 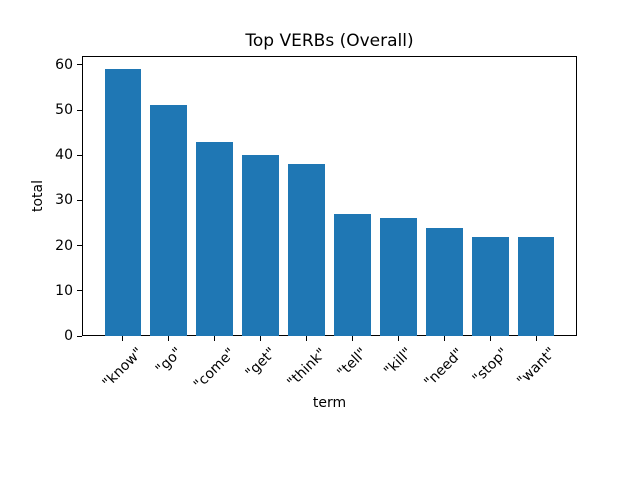 What do you see at coordinates (490, 365) in the screenshot?
I see `x-tick-label: "stop"` at bounding box center [490, 365].